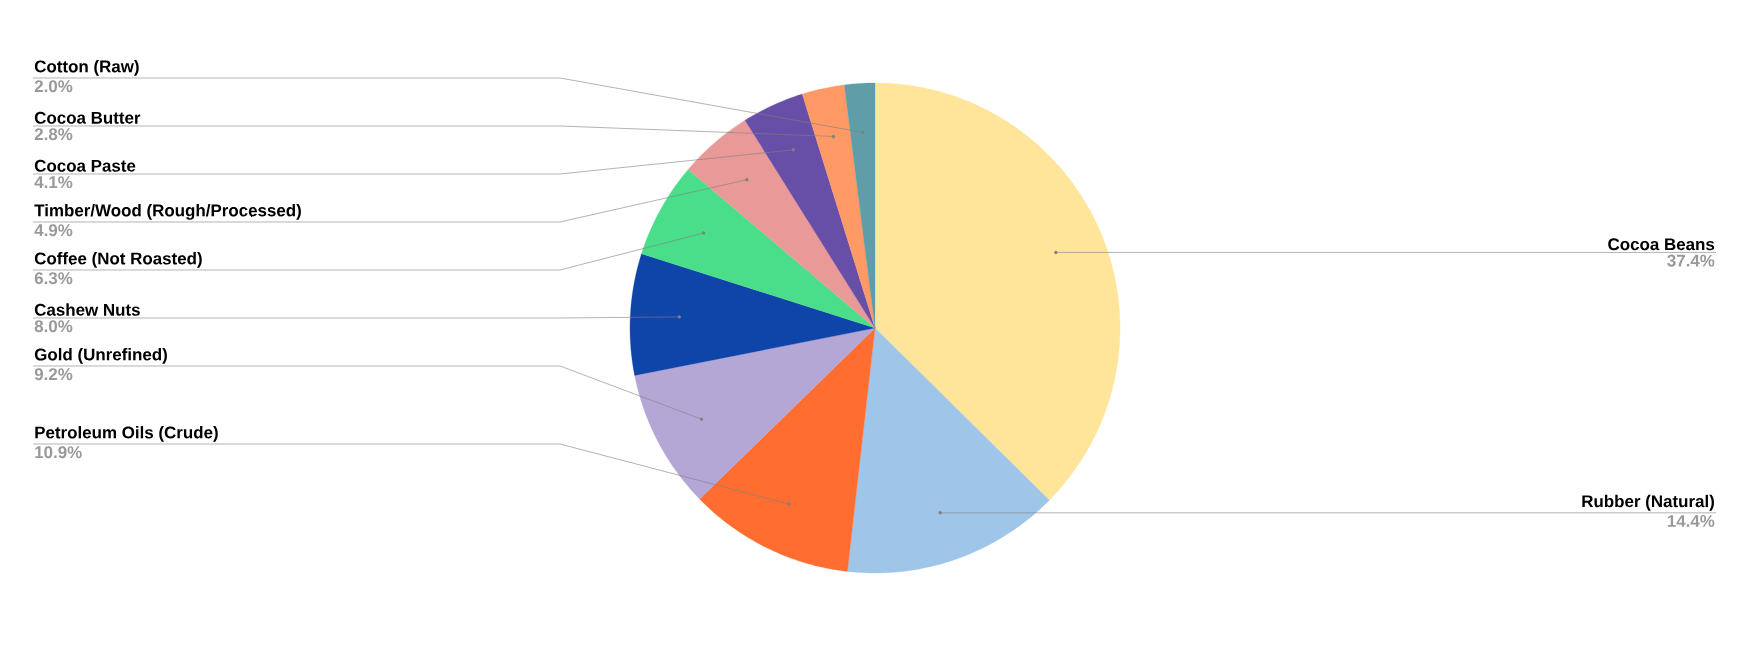 The height and width of the screenshot is (668, 1747). Describe the element at coordinates (1648, 502) in the screenshot. I see `slice-label: Rubber (Natural)` at that location.